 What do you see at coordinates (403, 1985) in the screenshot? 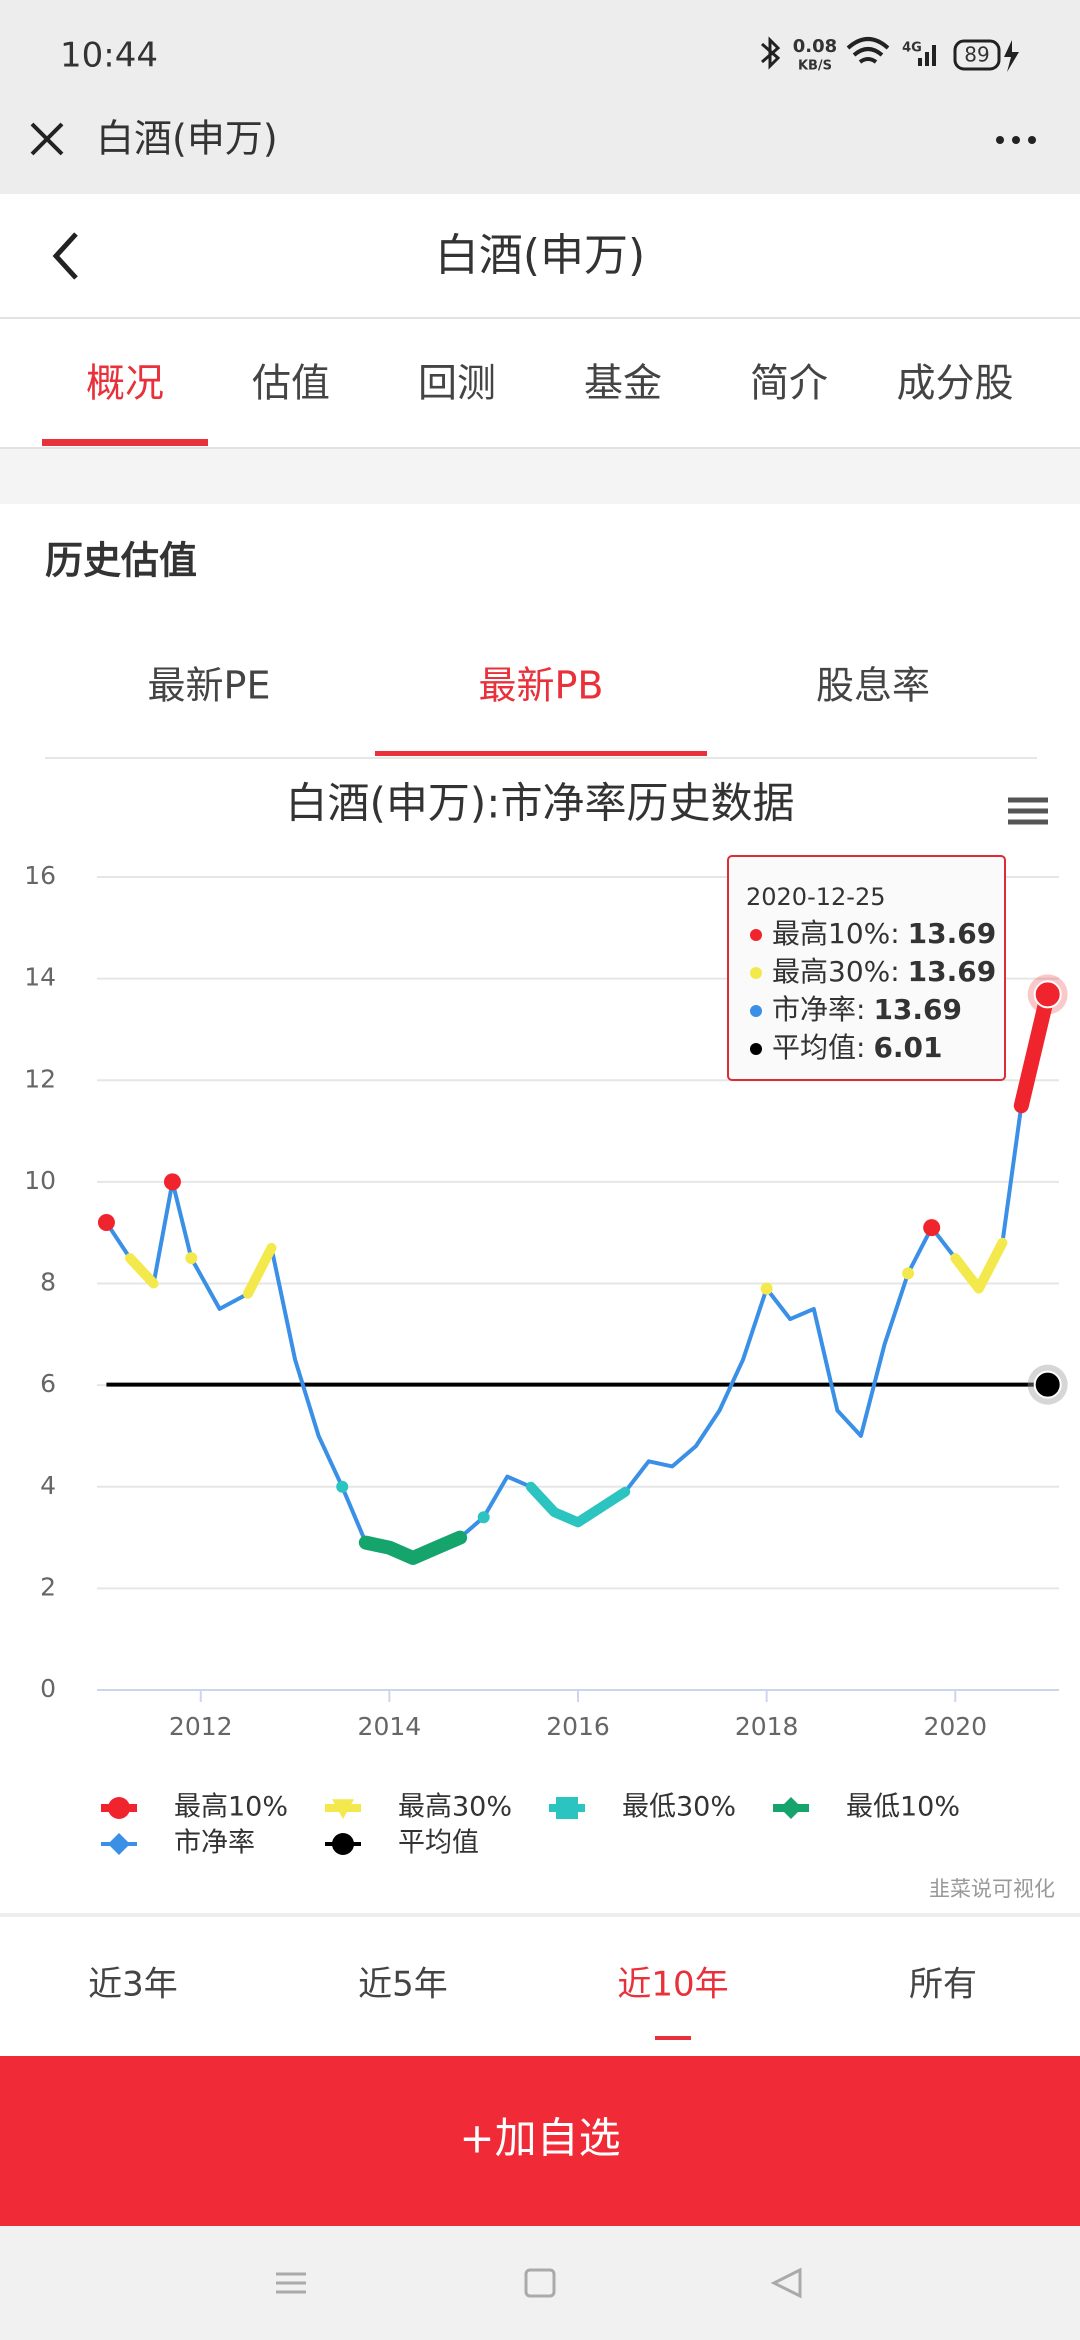
I see `range-tab: 近5年` at bounding box center [403, 1985].